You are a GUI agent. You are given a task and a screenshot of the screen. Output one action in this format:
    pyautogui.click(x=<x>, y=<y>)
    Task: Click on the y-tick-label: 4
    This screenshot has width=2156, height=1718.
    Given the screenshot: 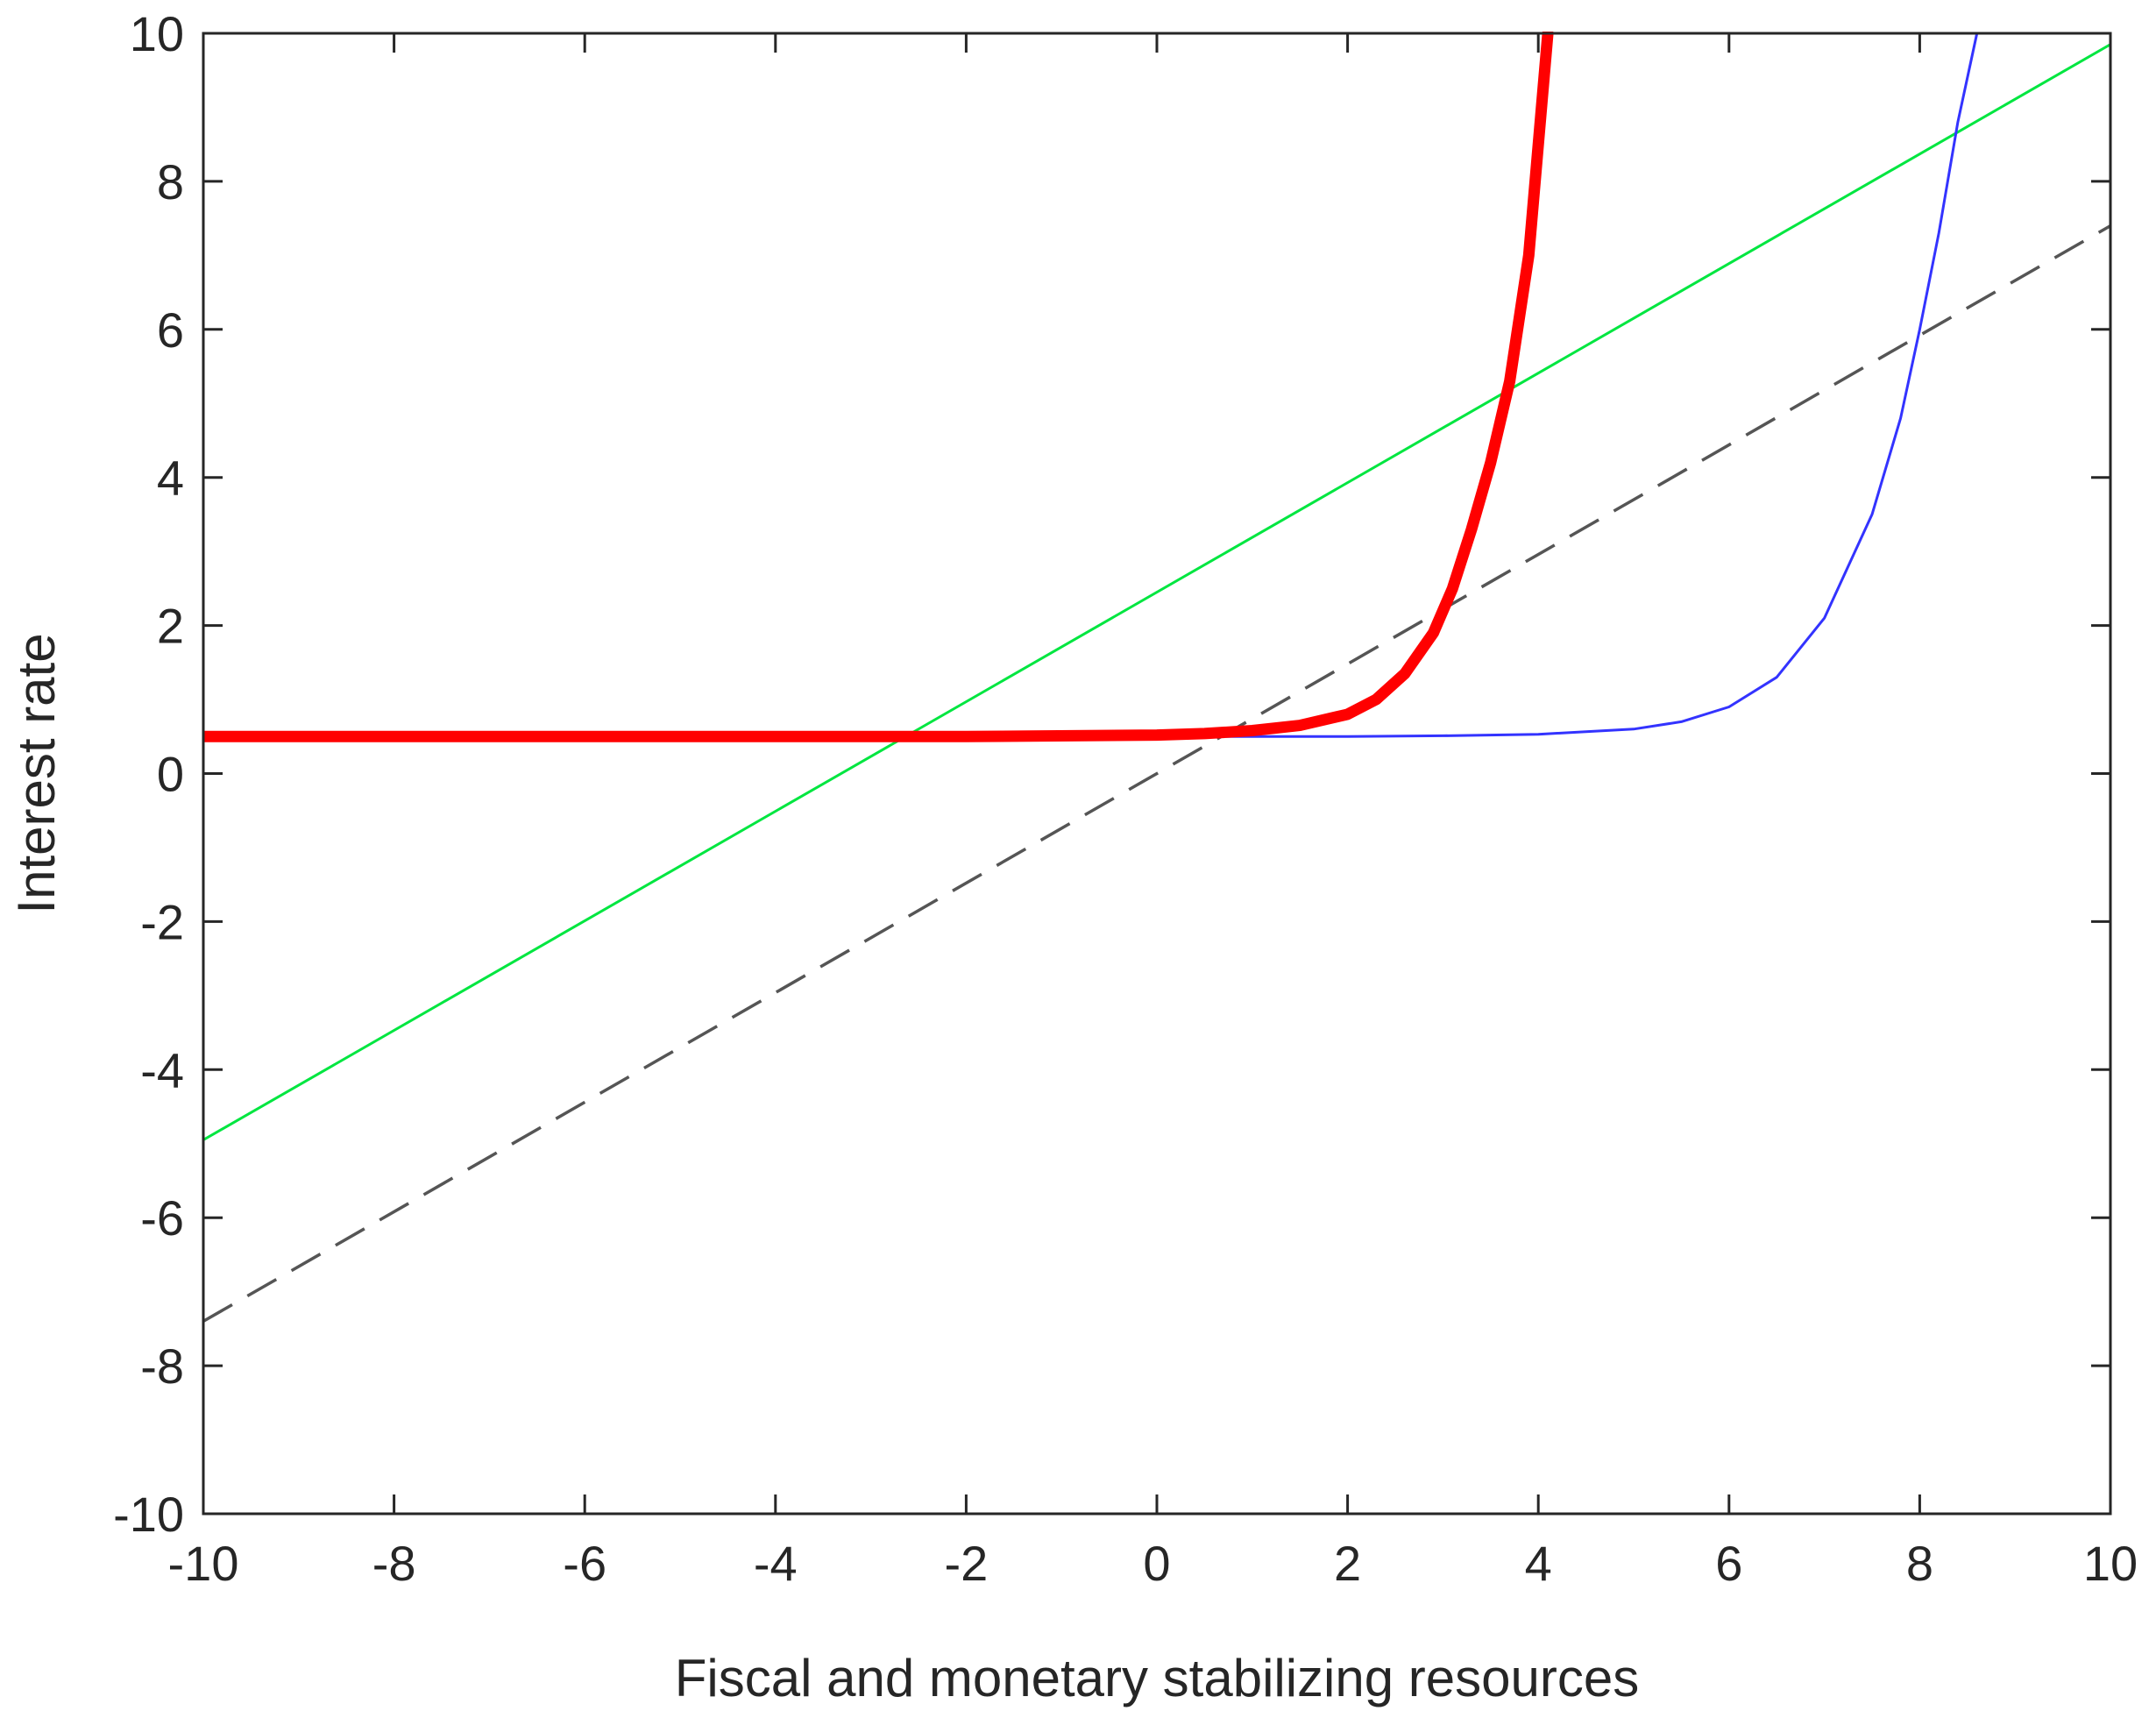 What is the action you would take?
    pyautogui.click(x=170, y=478)
    